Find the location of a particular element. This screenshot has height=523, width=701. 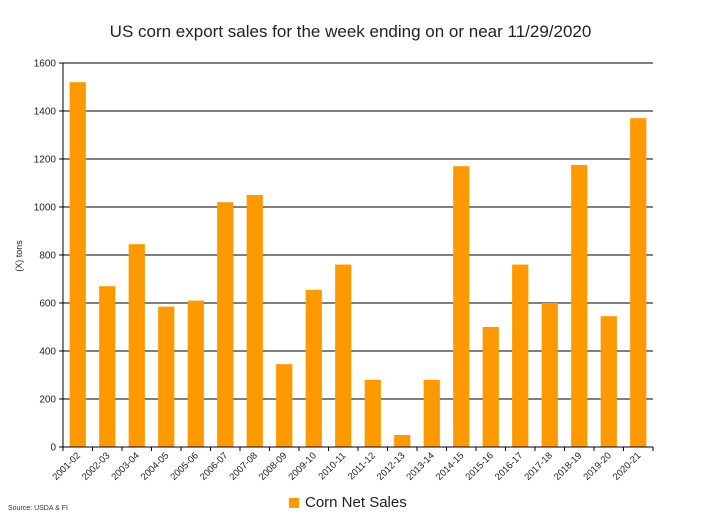

x-tick-label: 2014-15 is located at coordinates (450, 466).